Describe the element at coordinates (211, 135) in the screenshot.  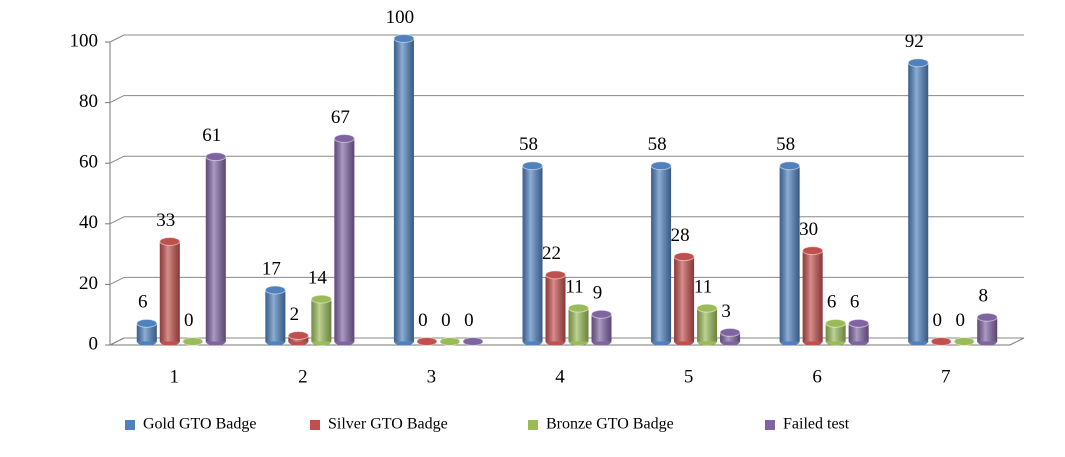
I see `value-label: 61` at that location.